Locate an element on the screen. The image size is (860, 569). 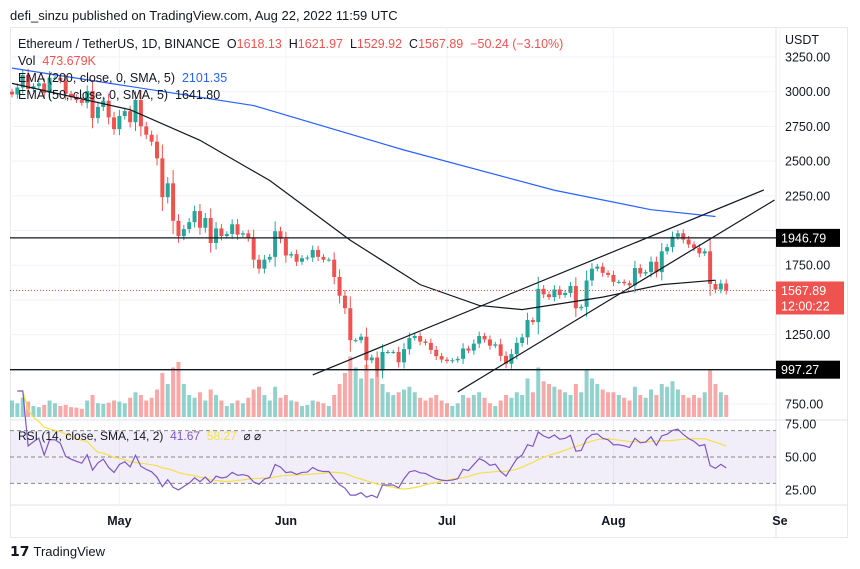
rsi-tick: 50.00 is located at coordinates (800, 458).